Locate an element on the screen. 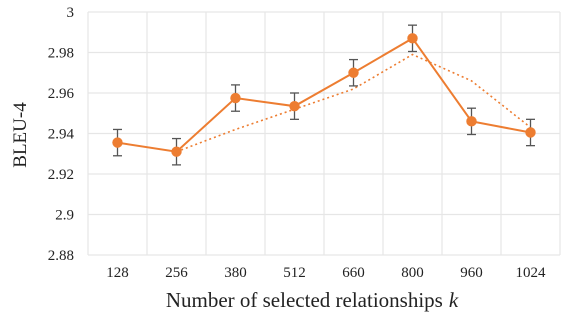 The height and width of the screenshot is (320, 570). y-tick-label-3: 2.94 is located at coordinates (61, 135).